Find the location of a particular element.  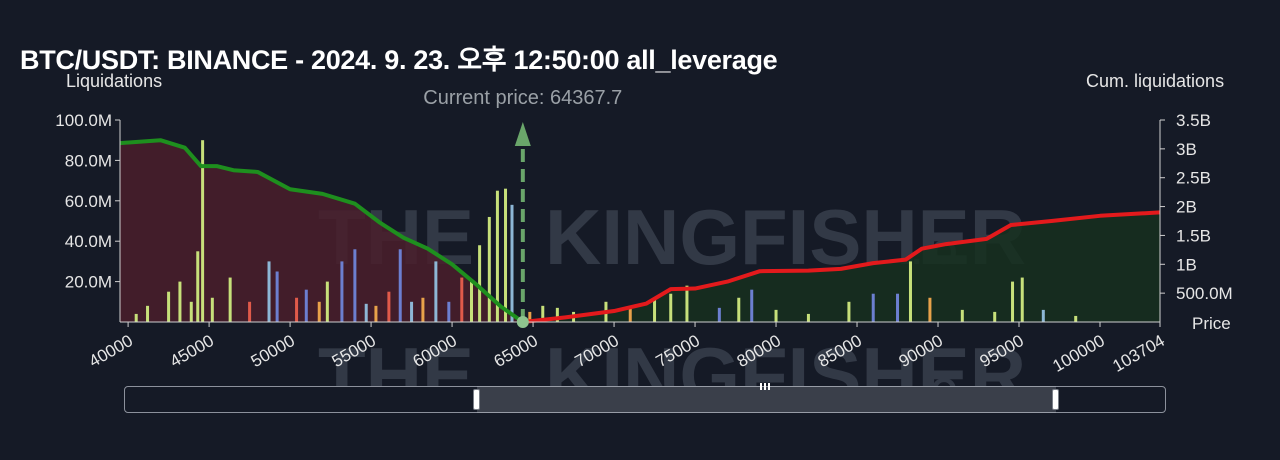

right-tick-label: 3.5B is located at coordinates (1193, 120).